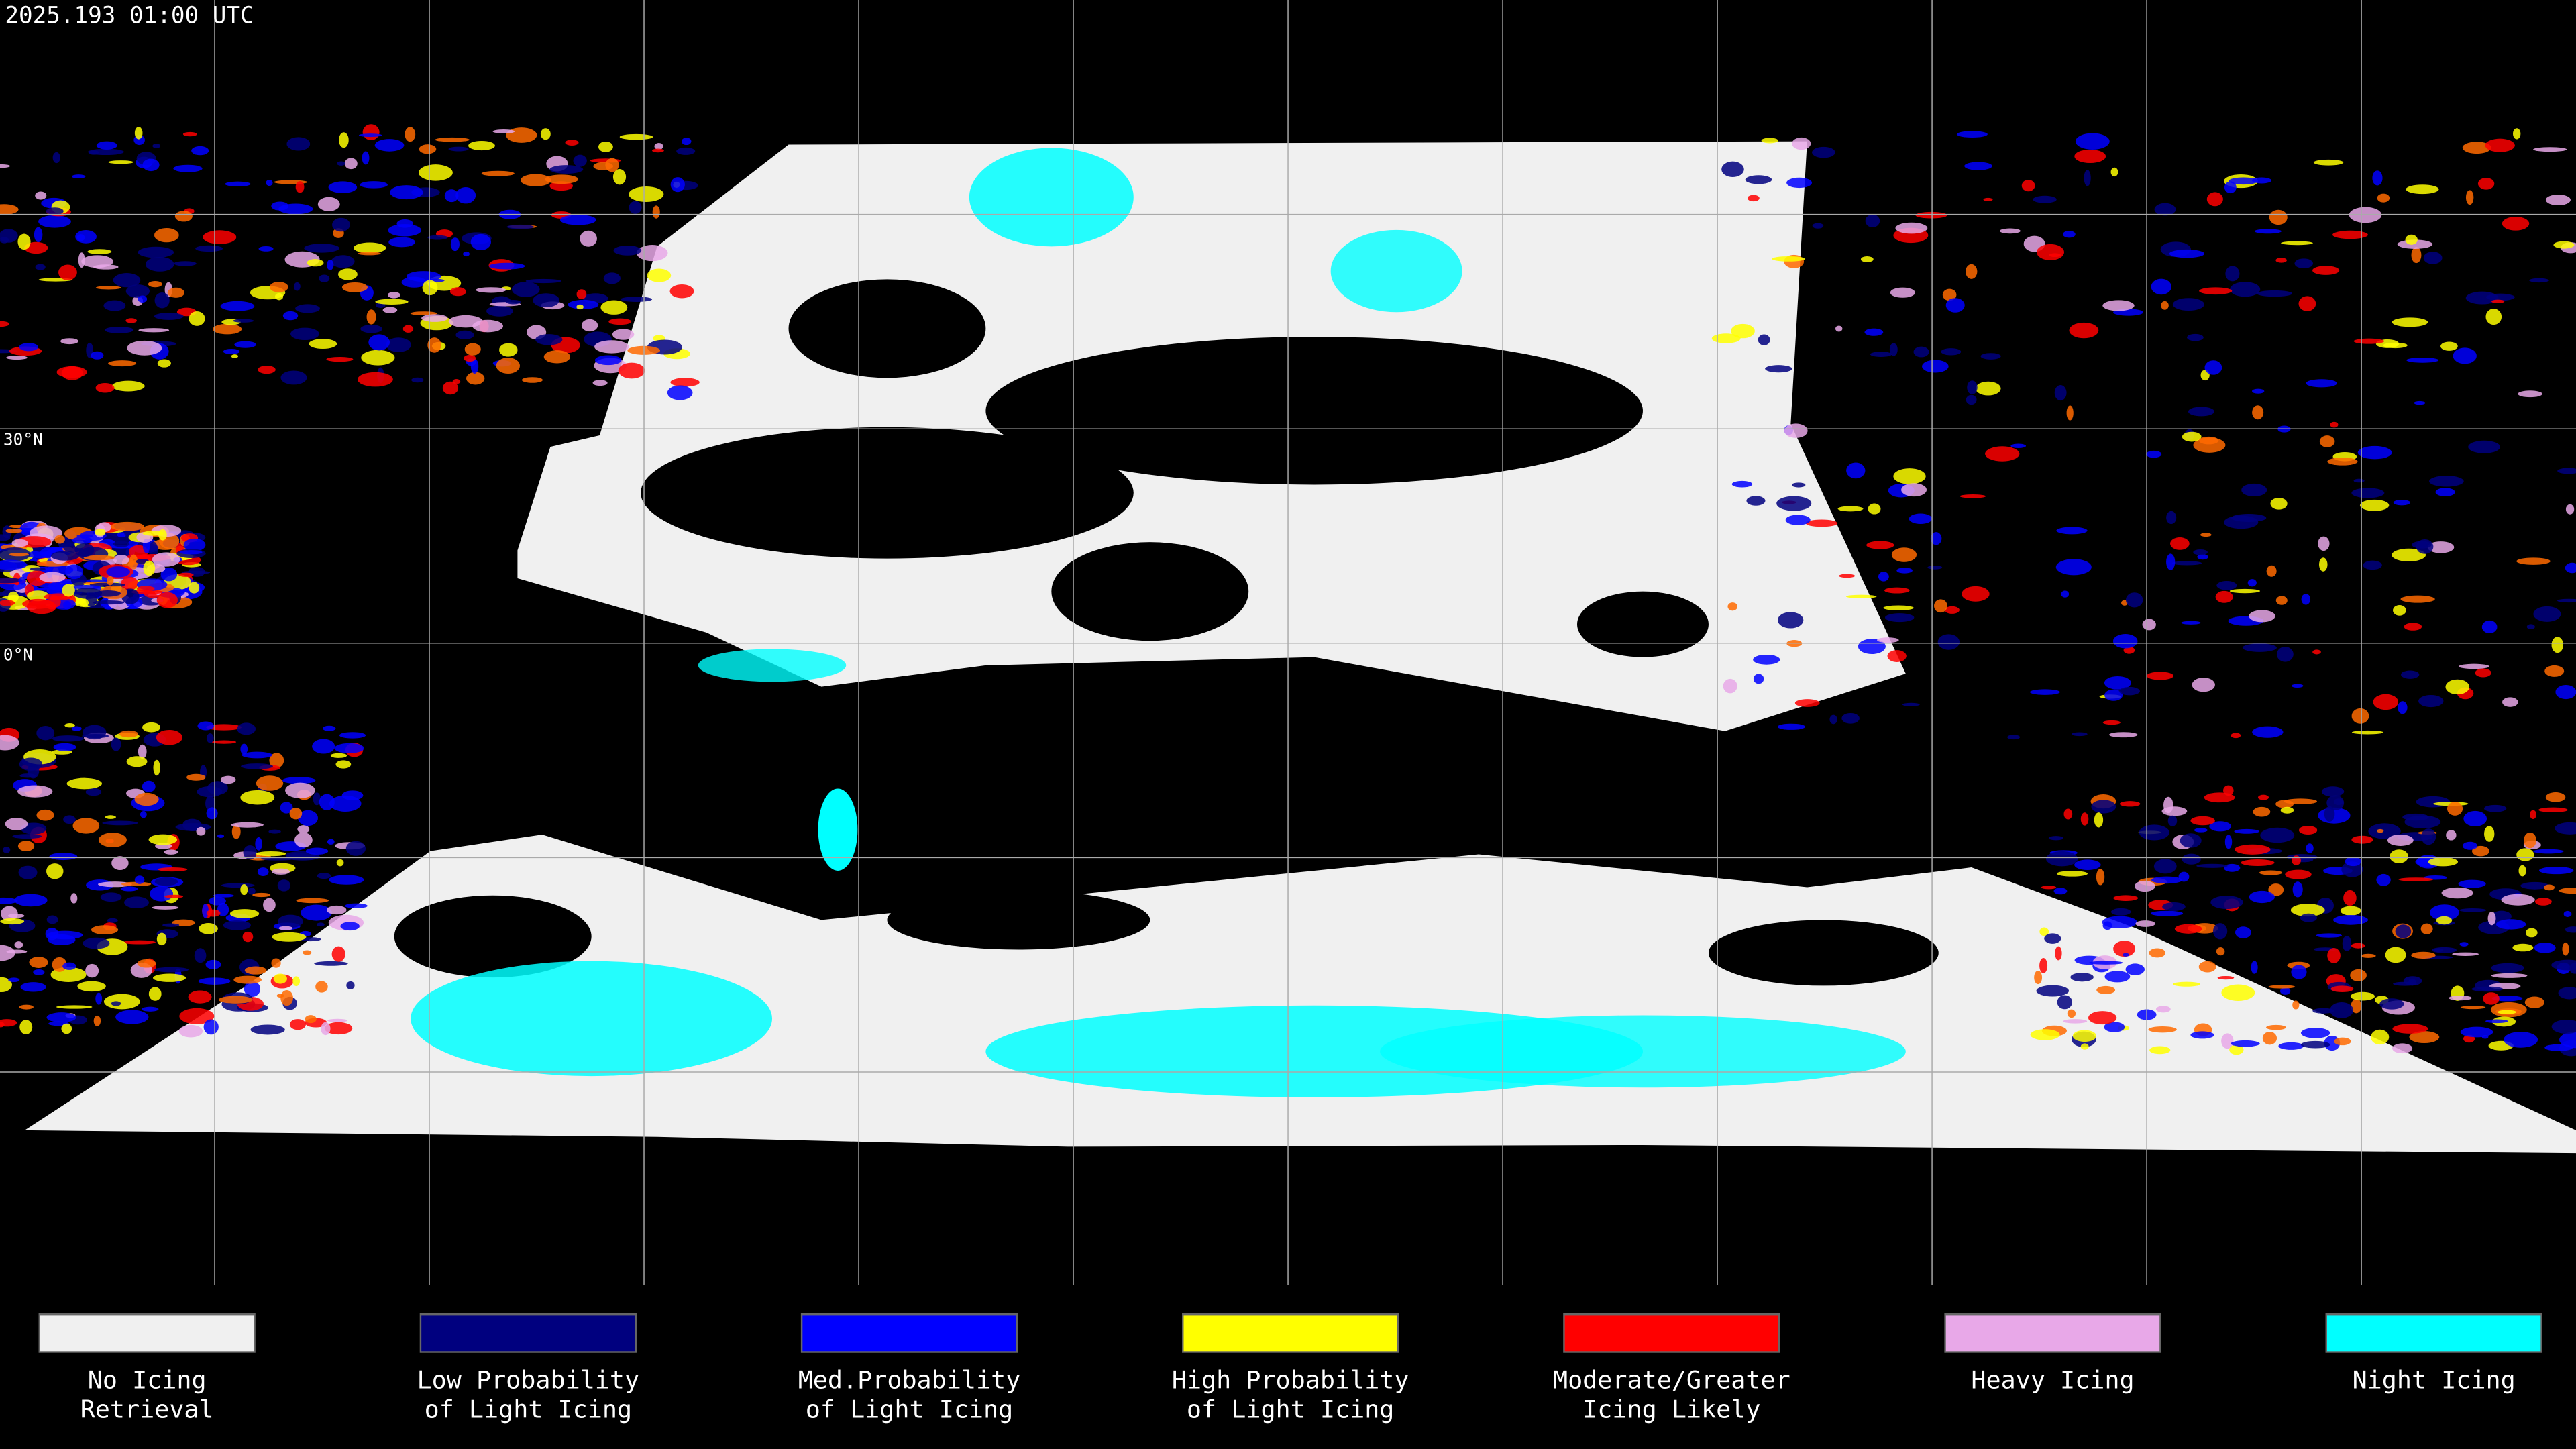 The width and height of the screenshot is (2576, 1449). I want to click on night-icing-area, so click(1643, 1051).